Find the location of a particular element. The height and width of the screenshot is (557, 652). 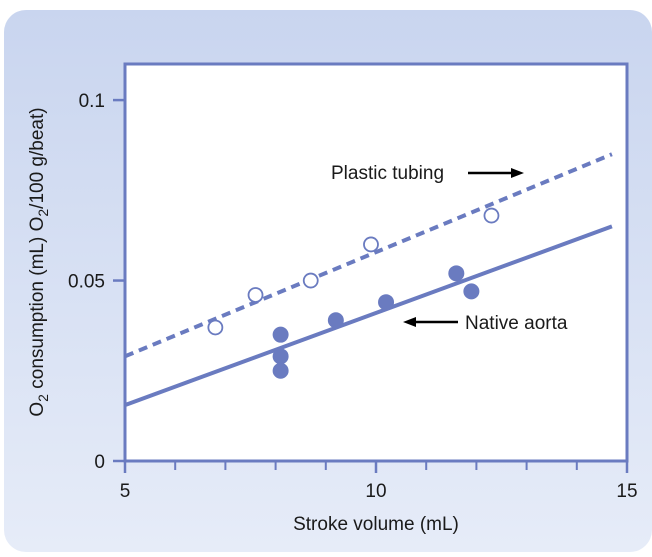

y-axis-label: O2 consumption (mL) O2/100 g/beat) is located at coordinates (39, 261).